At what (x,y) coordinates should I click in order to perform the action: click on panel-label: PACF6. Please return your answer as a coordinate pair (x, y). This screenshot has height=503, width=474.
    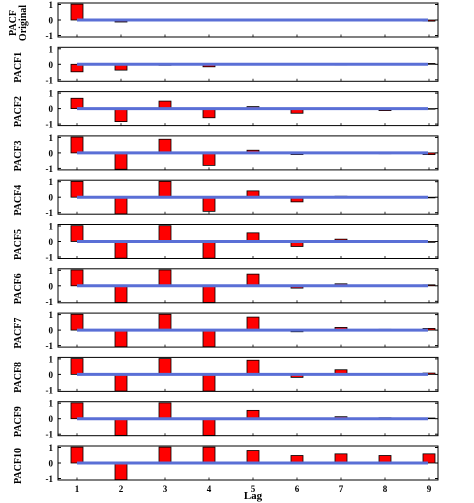
    Looking at the image, I should click on (18, 288).